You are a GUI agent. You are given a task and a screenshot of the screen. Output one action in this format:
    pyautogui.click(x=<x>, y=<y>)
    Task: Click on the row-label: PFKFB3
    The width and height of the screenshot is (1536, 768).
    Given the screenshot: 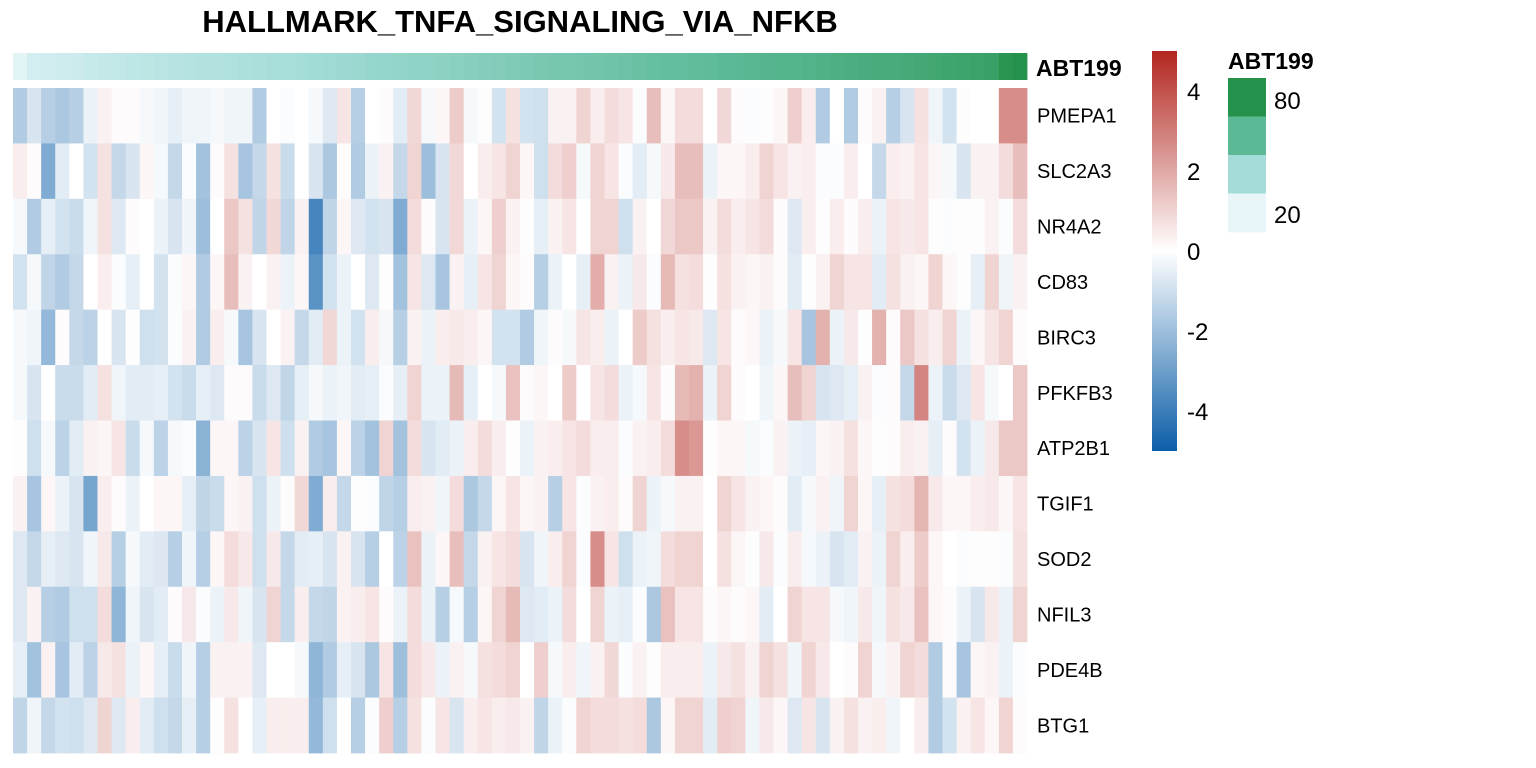 What is the action you would take?
    pyautogui.click(x=1075, y=394)
    